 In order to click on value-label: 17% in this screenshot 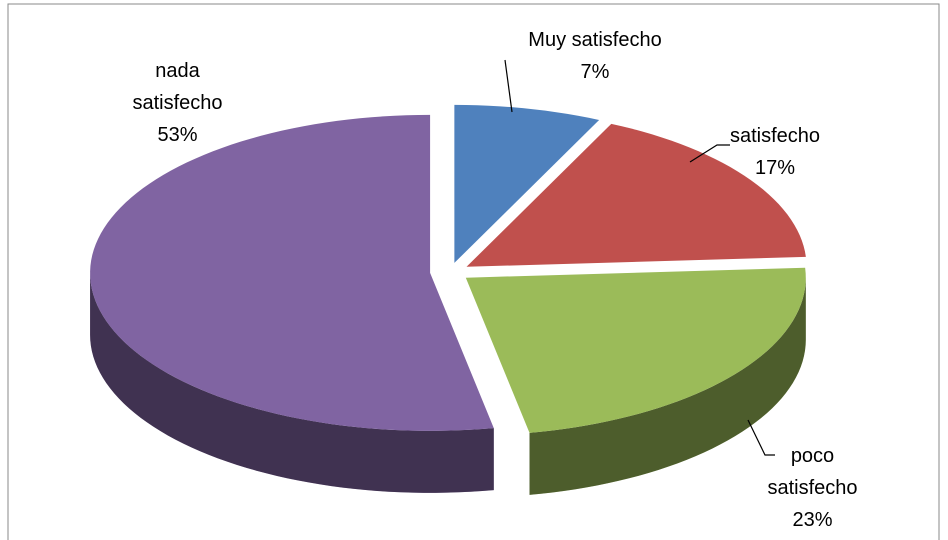, I will do `click(775, 168)`.